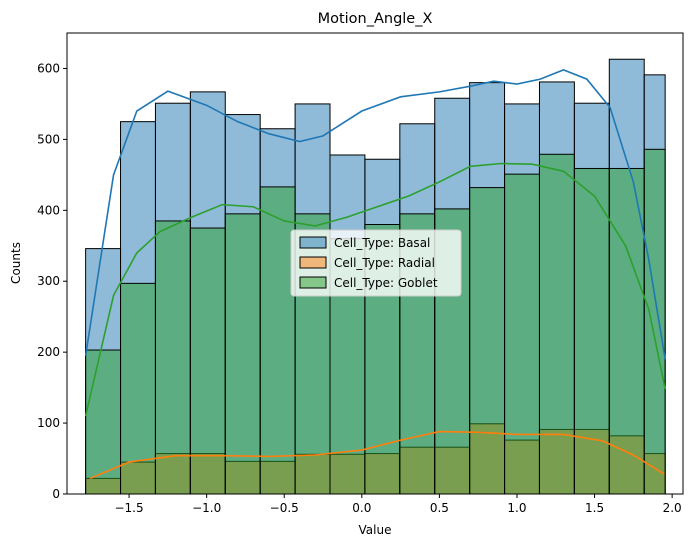 This screenshot has height=551, width=695. Describe the element at coordinates (48, 210) in the screenshot. I see `y-tick-label-4: 400` at that location.